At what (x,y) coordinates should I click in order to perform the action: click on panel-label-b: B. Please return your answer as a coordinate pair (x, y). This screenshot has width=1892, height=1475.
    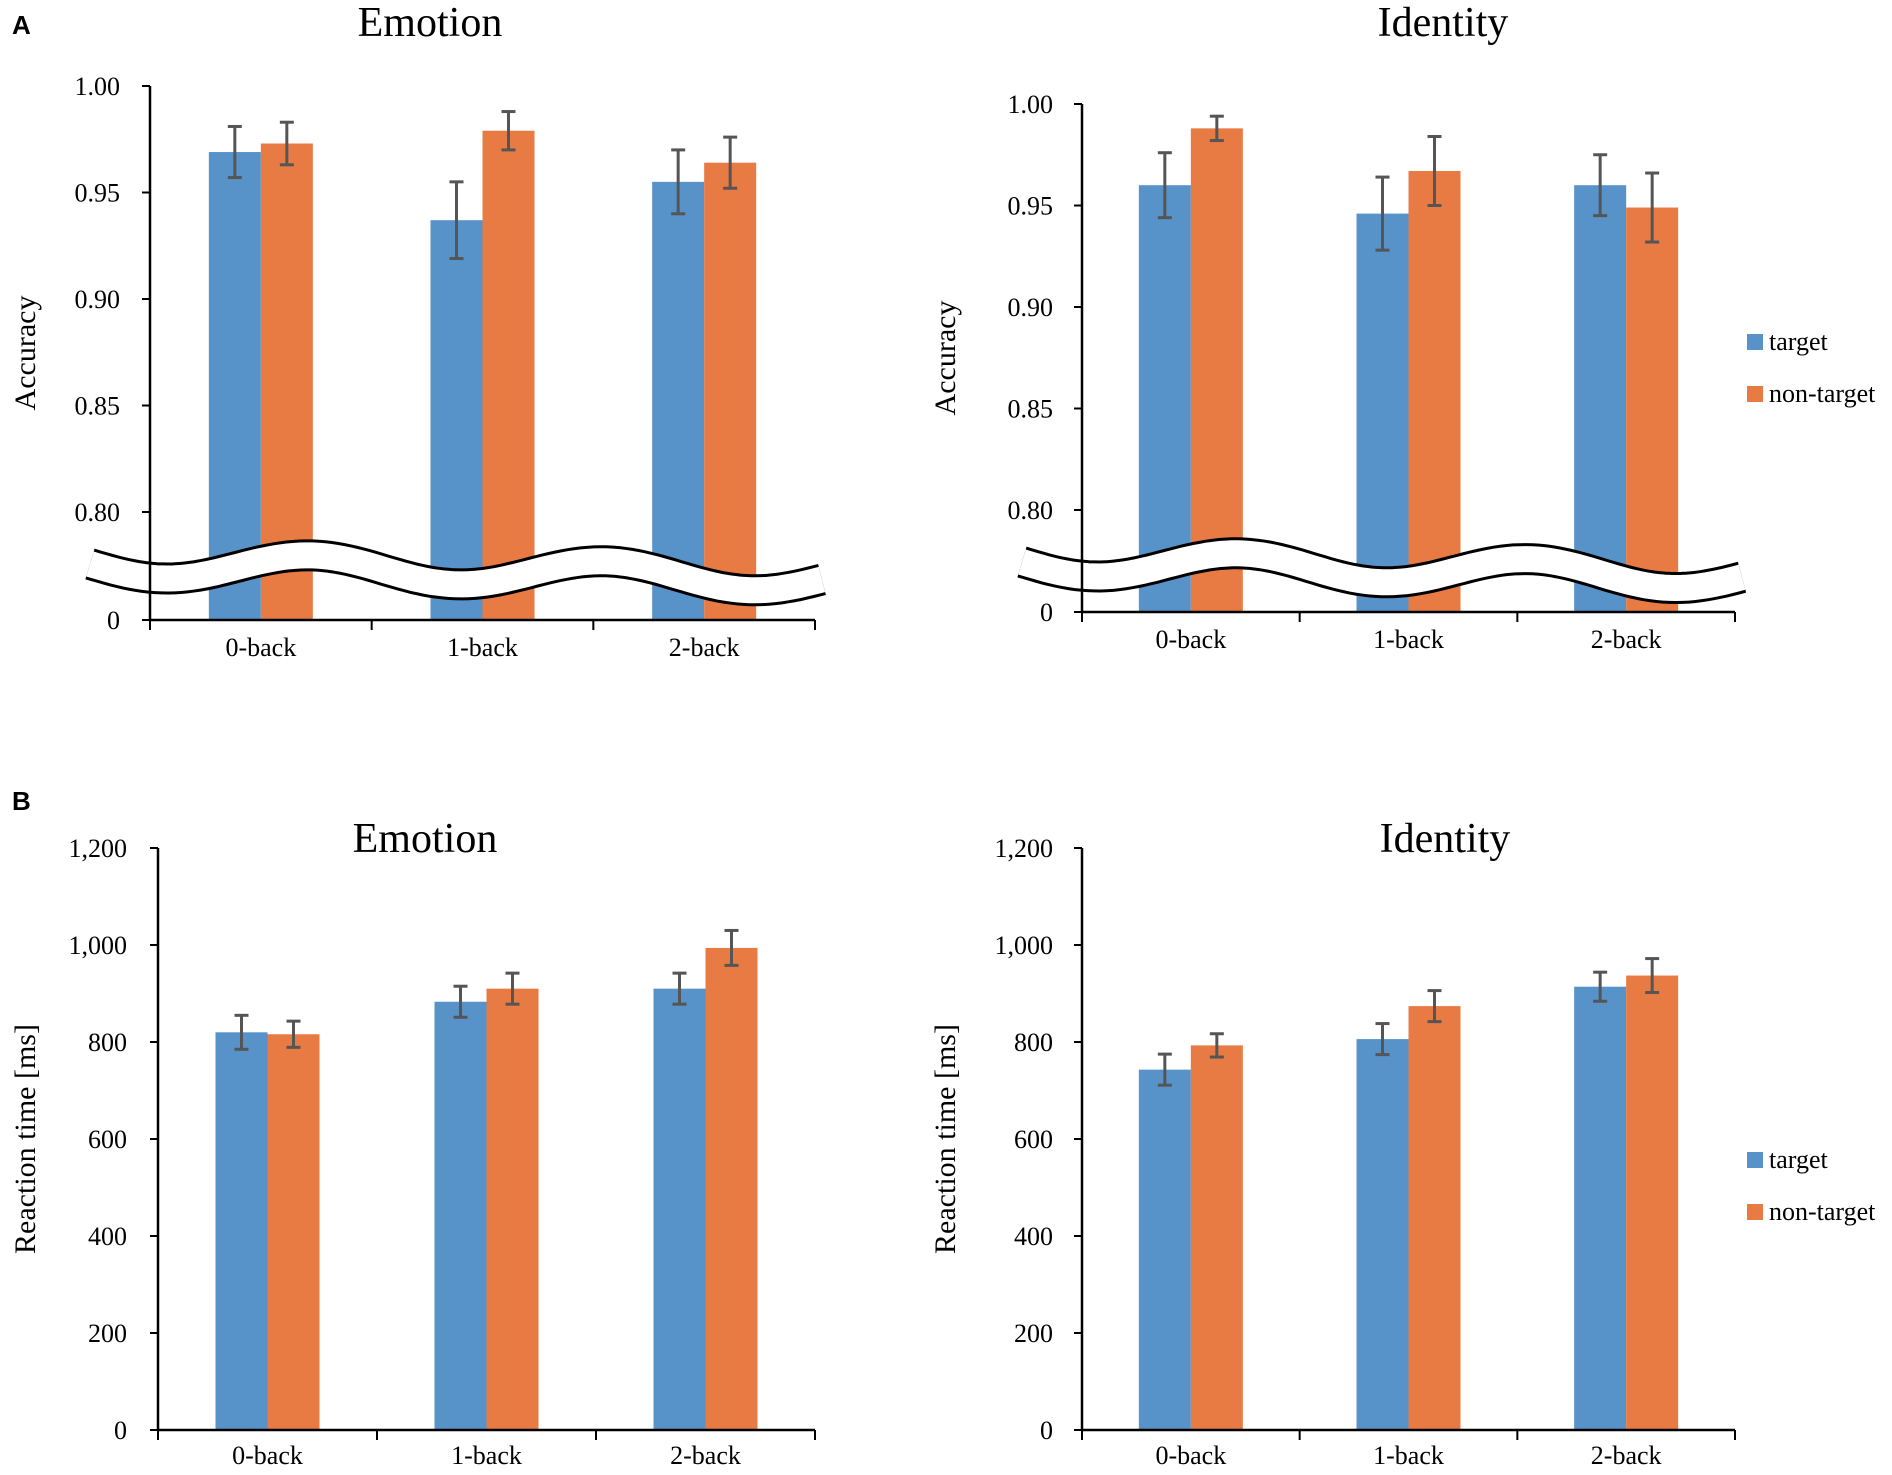
    Looking at the image, I should click on (21, 801).